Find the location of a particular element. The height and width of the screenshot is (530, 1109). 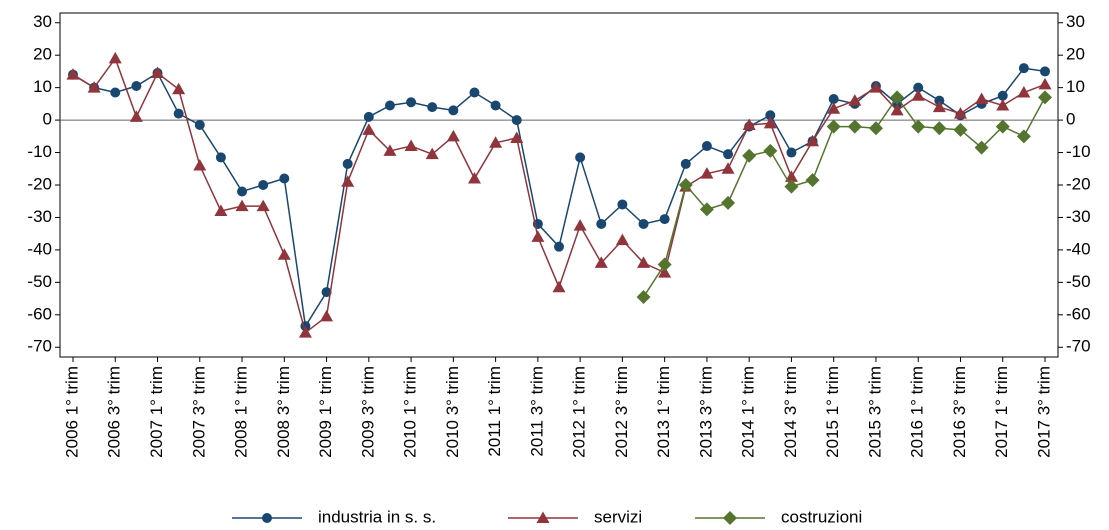

y-tick-label: -50 is located at coordinates (39, 281).